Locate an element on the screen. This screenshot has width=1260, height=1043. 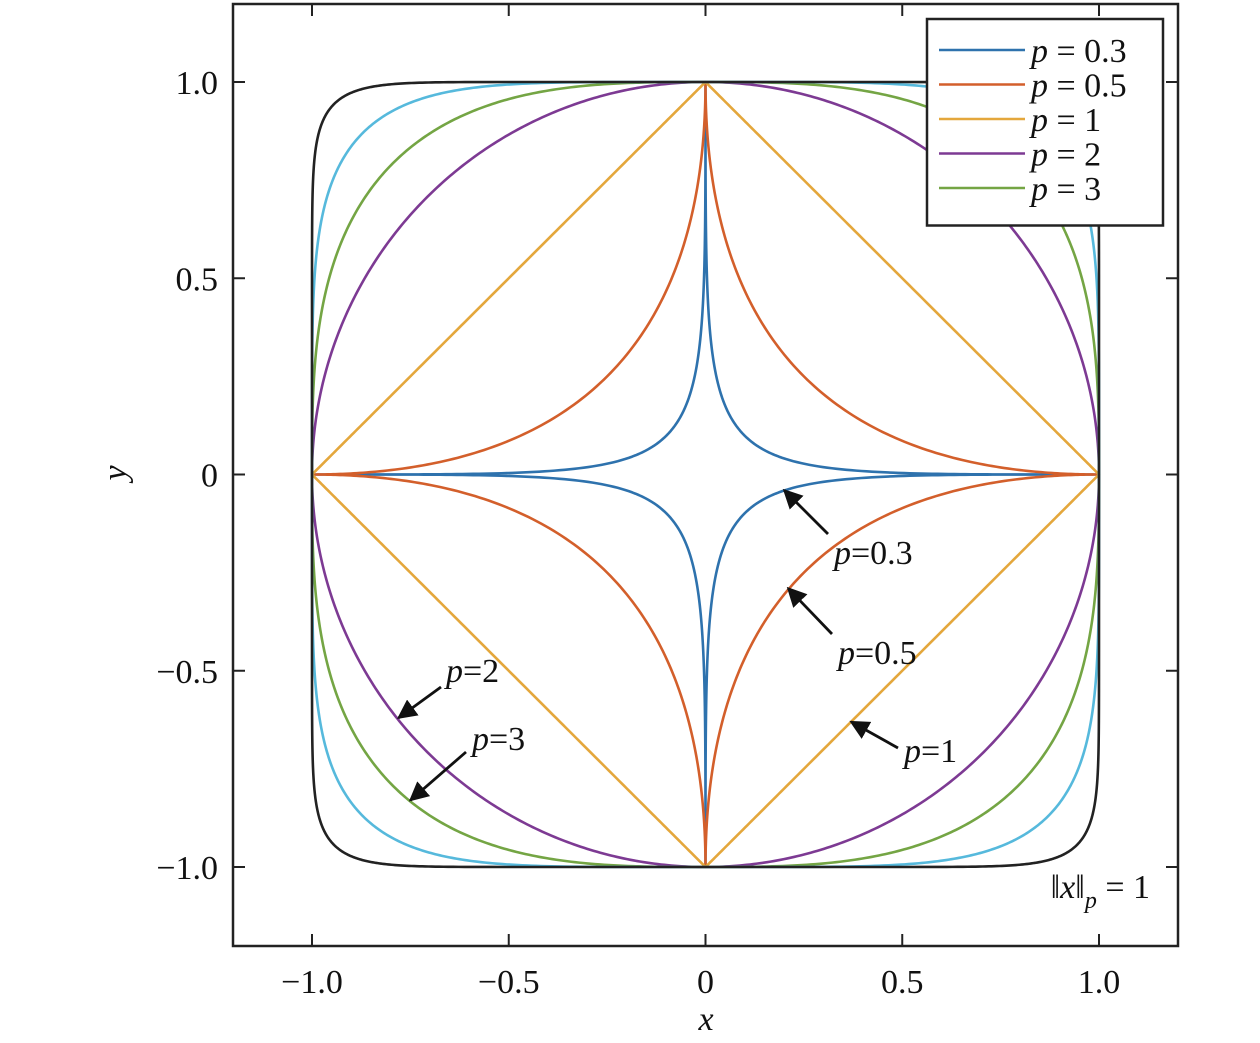
legend: p = 0.3p = 0.5p = 1p = 2p = 3 is located at coordinates (1045, 122).